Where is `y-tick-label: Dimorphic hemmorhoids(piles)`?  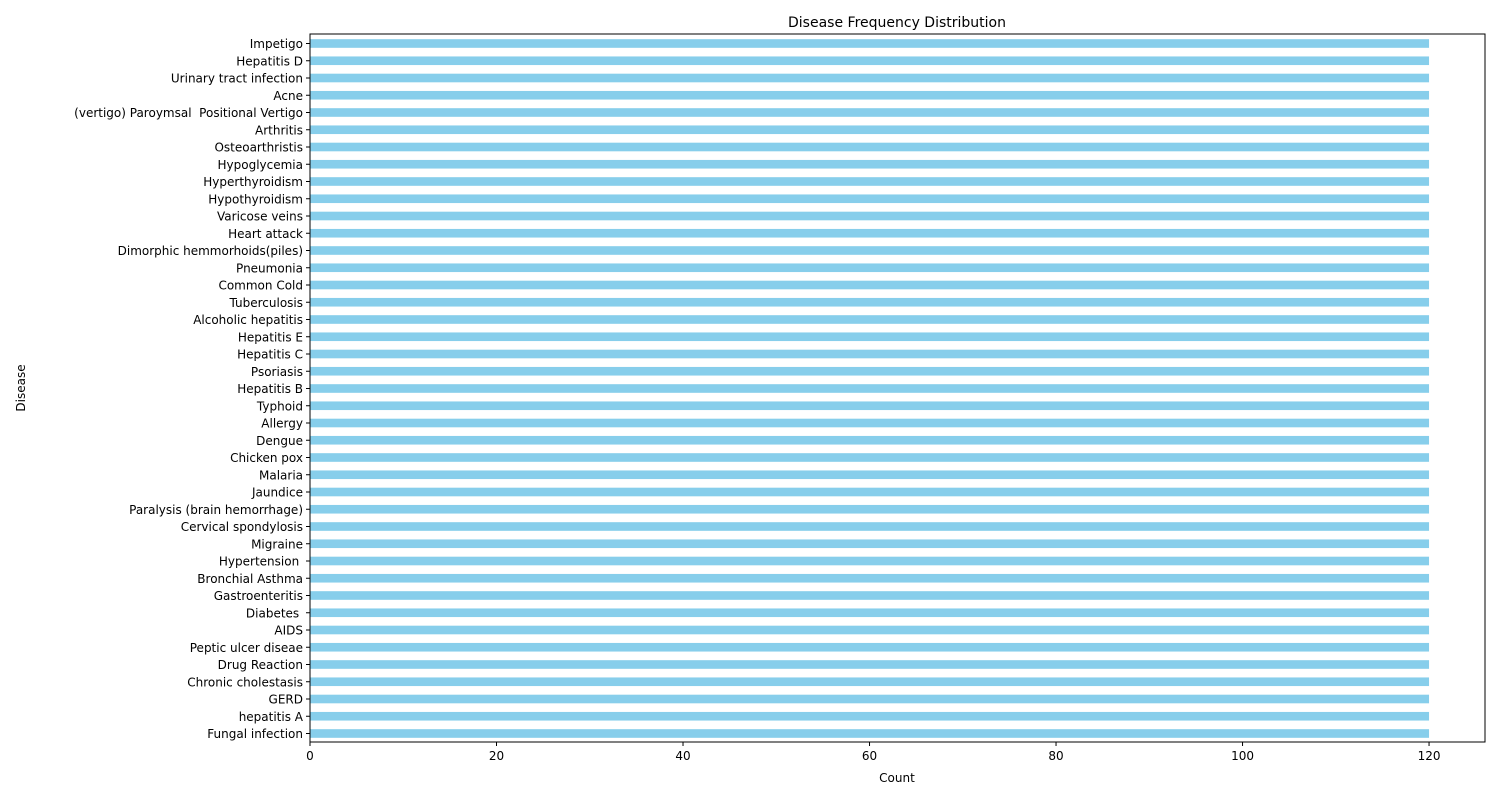 y-tick-label: Dimorphic hemmorhoids(piles) is located at coordinates (210, 251).